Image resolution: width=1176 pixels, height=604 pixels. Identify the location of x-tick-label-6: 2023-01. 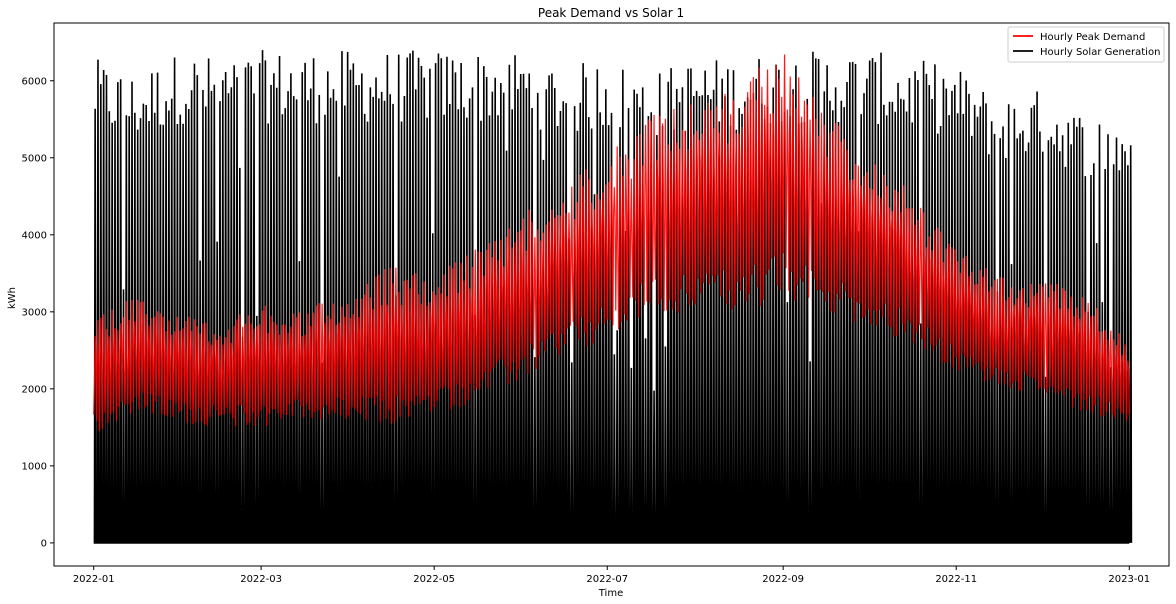
(1129, 579).